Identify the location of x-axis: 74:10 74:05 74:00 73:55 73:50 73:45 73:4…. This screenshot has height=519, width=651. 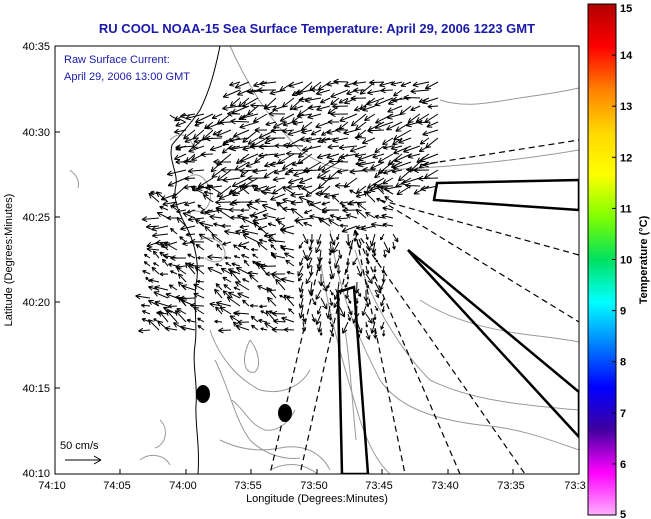
(312, 487).